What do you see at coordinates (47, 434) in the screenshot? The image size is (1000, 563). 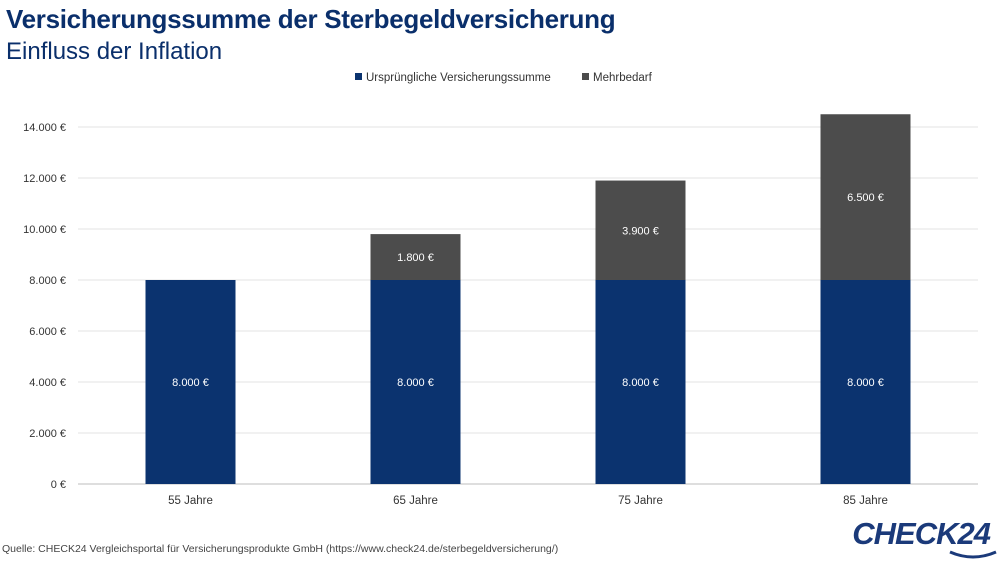 I see `y-tick-label: 2.000 €` at bounding box center [47, 434].